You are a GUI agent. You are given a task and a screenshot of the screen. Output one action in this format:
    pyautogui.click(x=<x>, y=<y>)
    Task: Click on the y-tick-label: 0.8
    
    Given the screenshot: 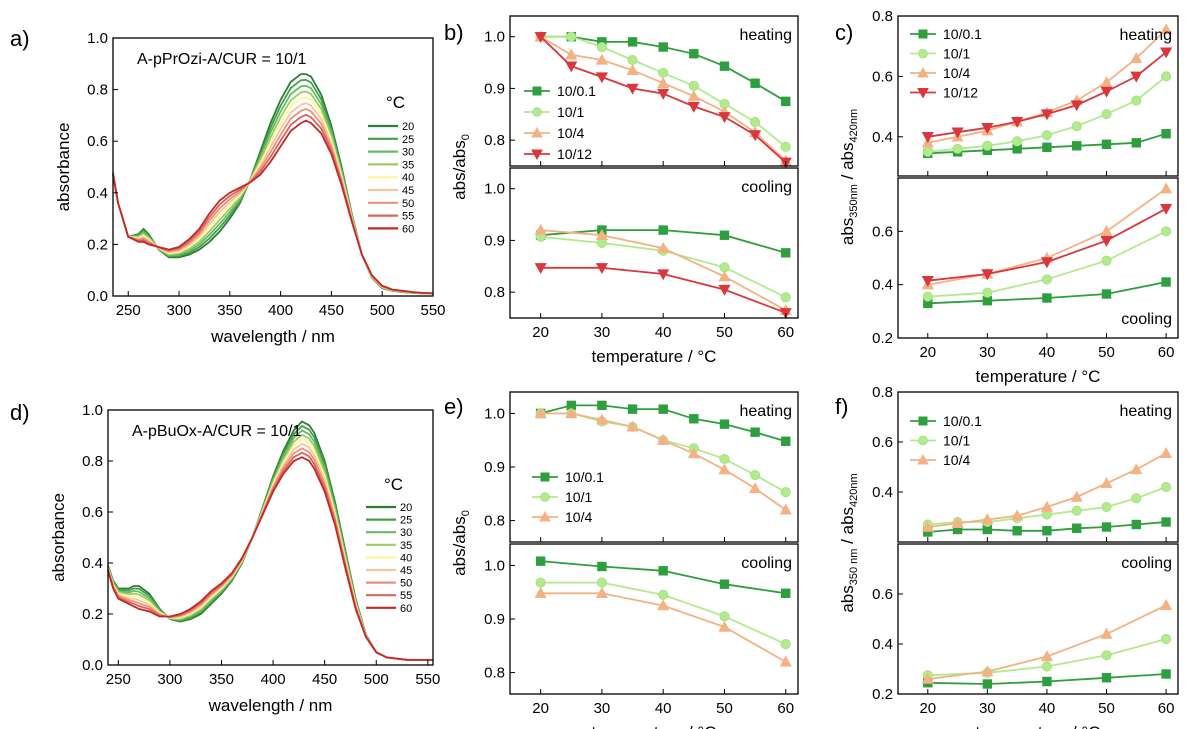 What is the action you would take?
    pyautogui.click(x=92, y=461)
    